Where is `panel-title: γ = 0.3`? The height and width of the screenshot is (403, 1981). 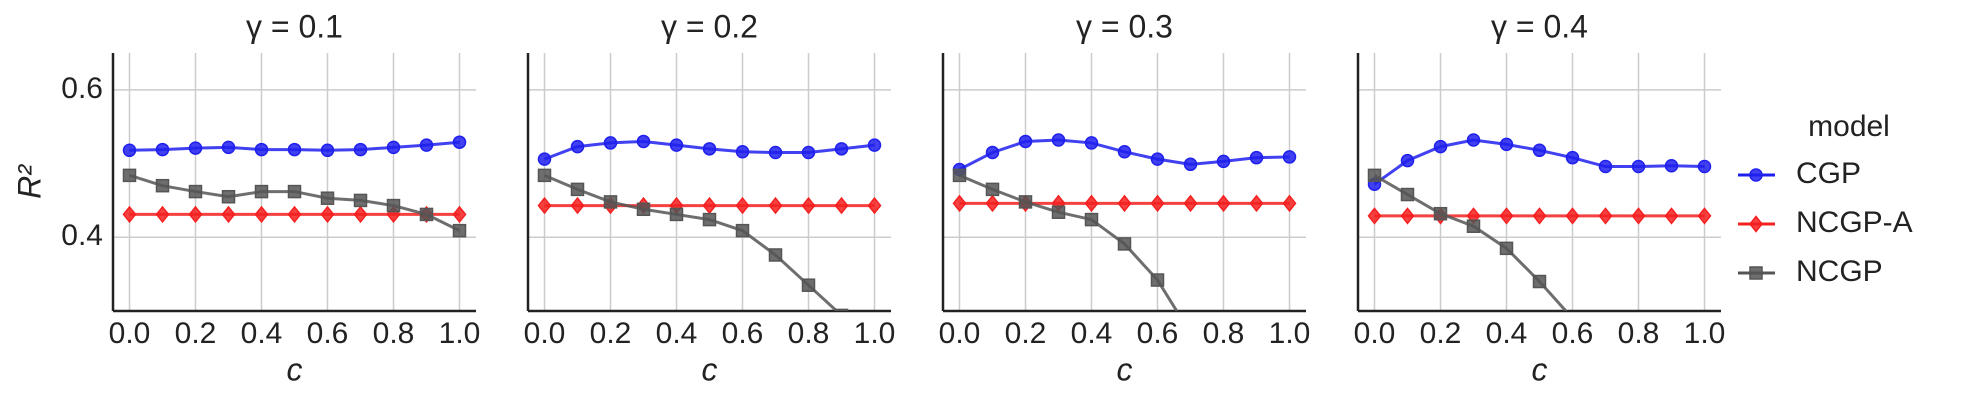
panel-title: γ = 0.3 is located at coordinates (1124, 26).